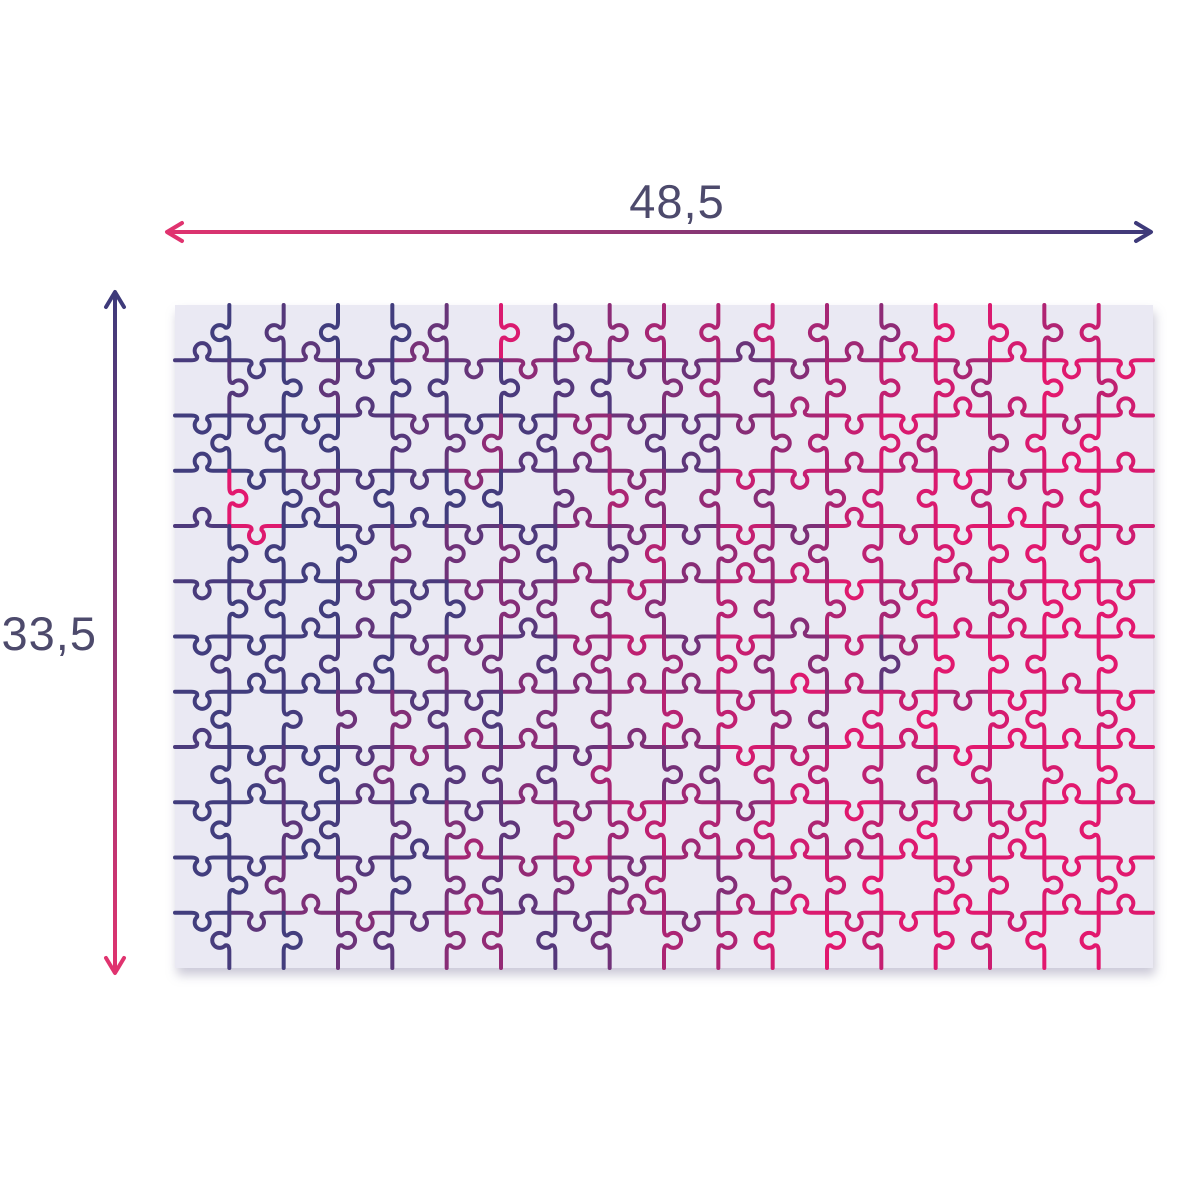  What do you see at coordinates (677, 201) in the screenshot?
I see `width-dimension-label: 48,5` at bounding box center [677, 201].